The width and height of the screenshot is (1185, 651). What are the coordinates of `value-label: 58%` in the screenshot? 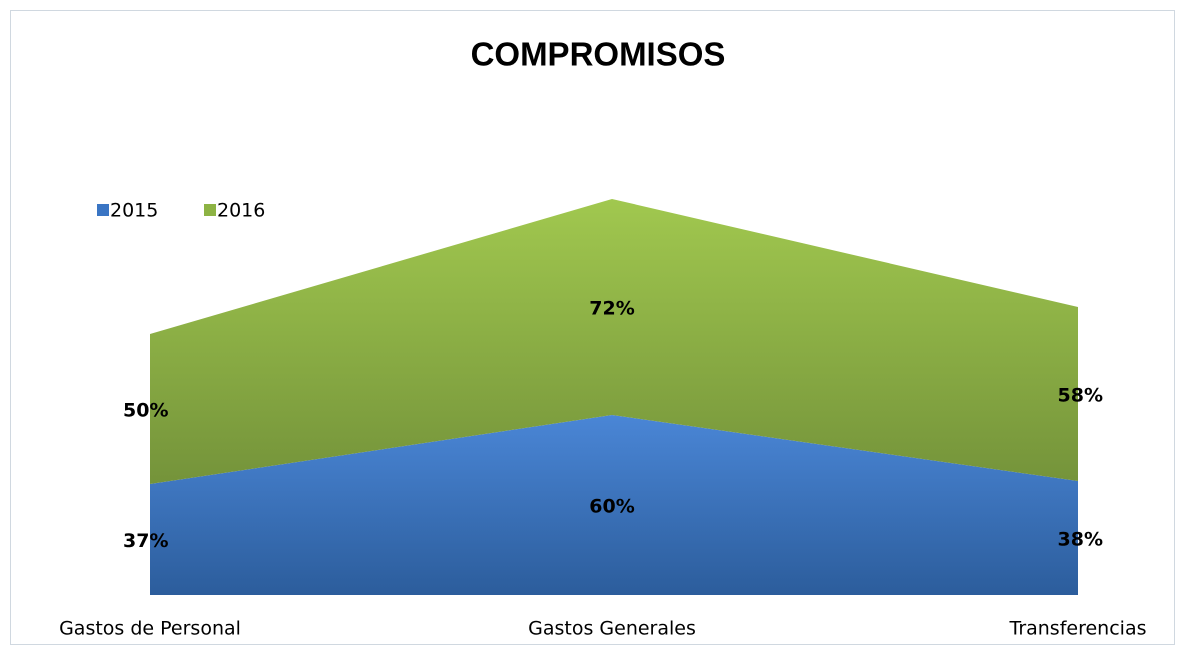 It's located at (1080, 396).